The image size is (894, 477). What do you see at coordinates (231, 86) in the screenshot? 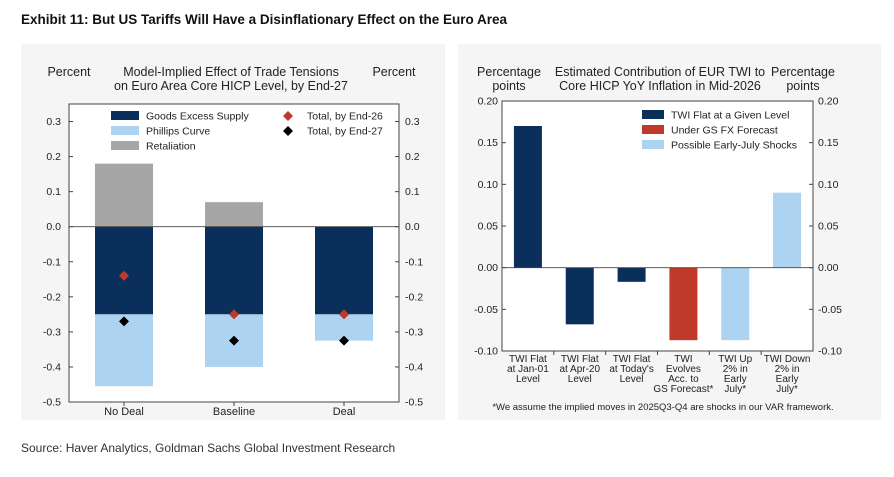
I see `chart-title-line: on Euro Area Core HICP Level, by End-27` at bounding box center [231, 86].